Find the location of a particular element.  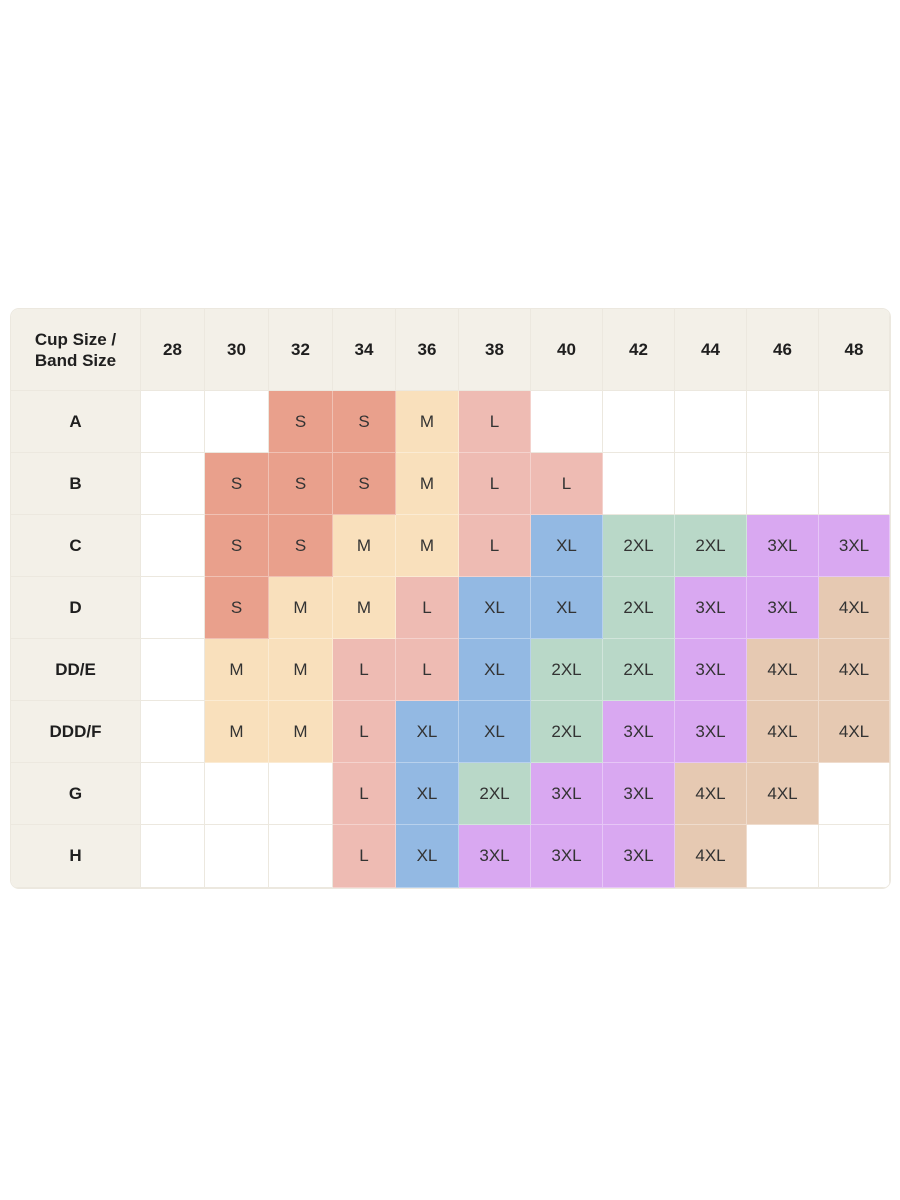

band-size-header: 44 is located at coordinates (711, 350).